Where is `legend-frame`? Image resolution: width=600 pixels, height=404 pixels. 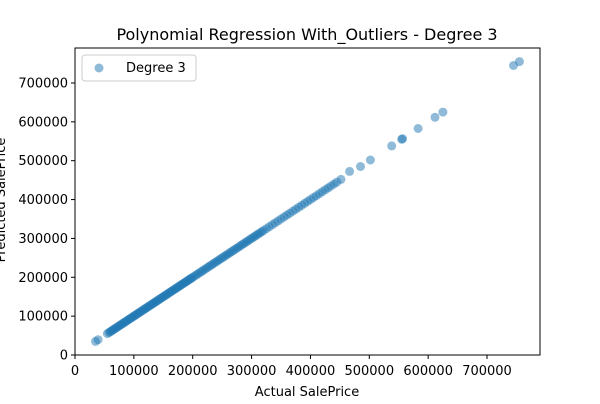 legend-frame is located at coordinates (139, 68).